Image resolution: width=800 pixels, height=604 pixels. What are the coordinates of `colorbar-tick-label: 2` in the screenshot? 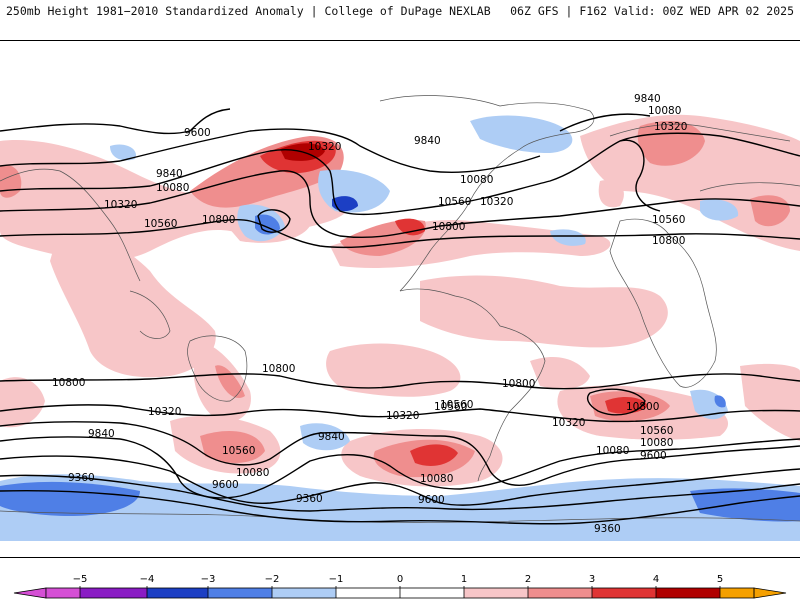 It's located at (528, 579).